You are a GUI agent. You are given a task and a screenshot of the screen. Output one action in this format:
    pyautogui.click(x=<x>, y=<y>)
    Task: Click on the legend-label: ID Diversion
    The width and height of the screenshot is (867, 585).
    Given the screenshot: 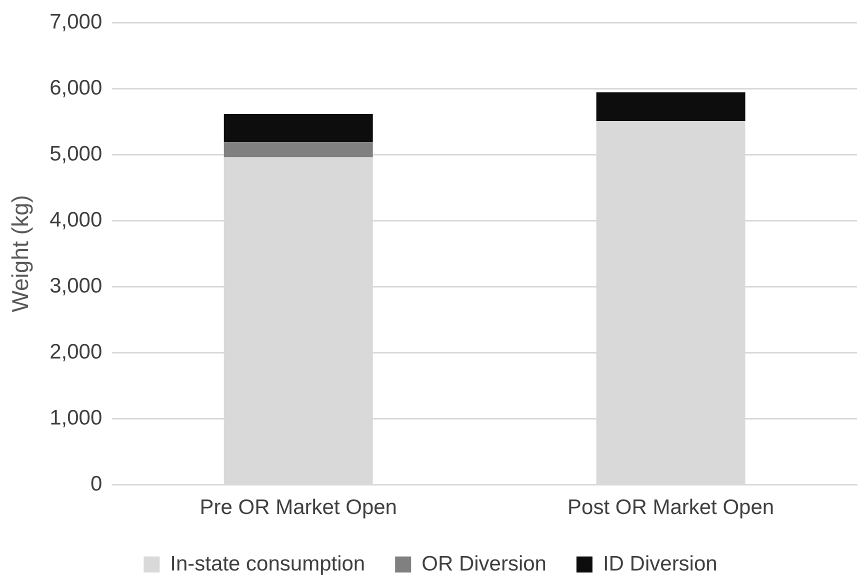 What is the action you would take?
    pyautogui.click(x=660, y=564)
    